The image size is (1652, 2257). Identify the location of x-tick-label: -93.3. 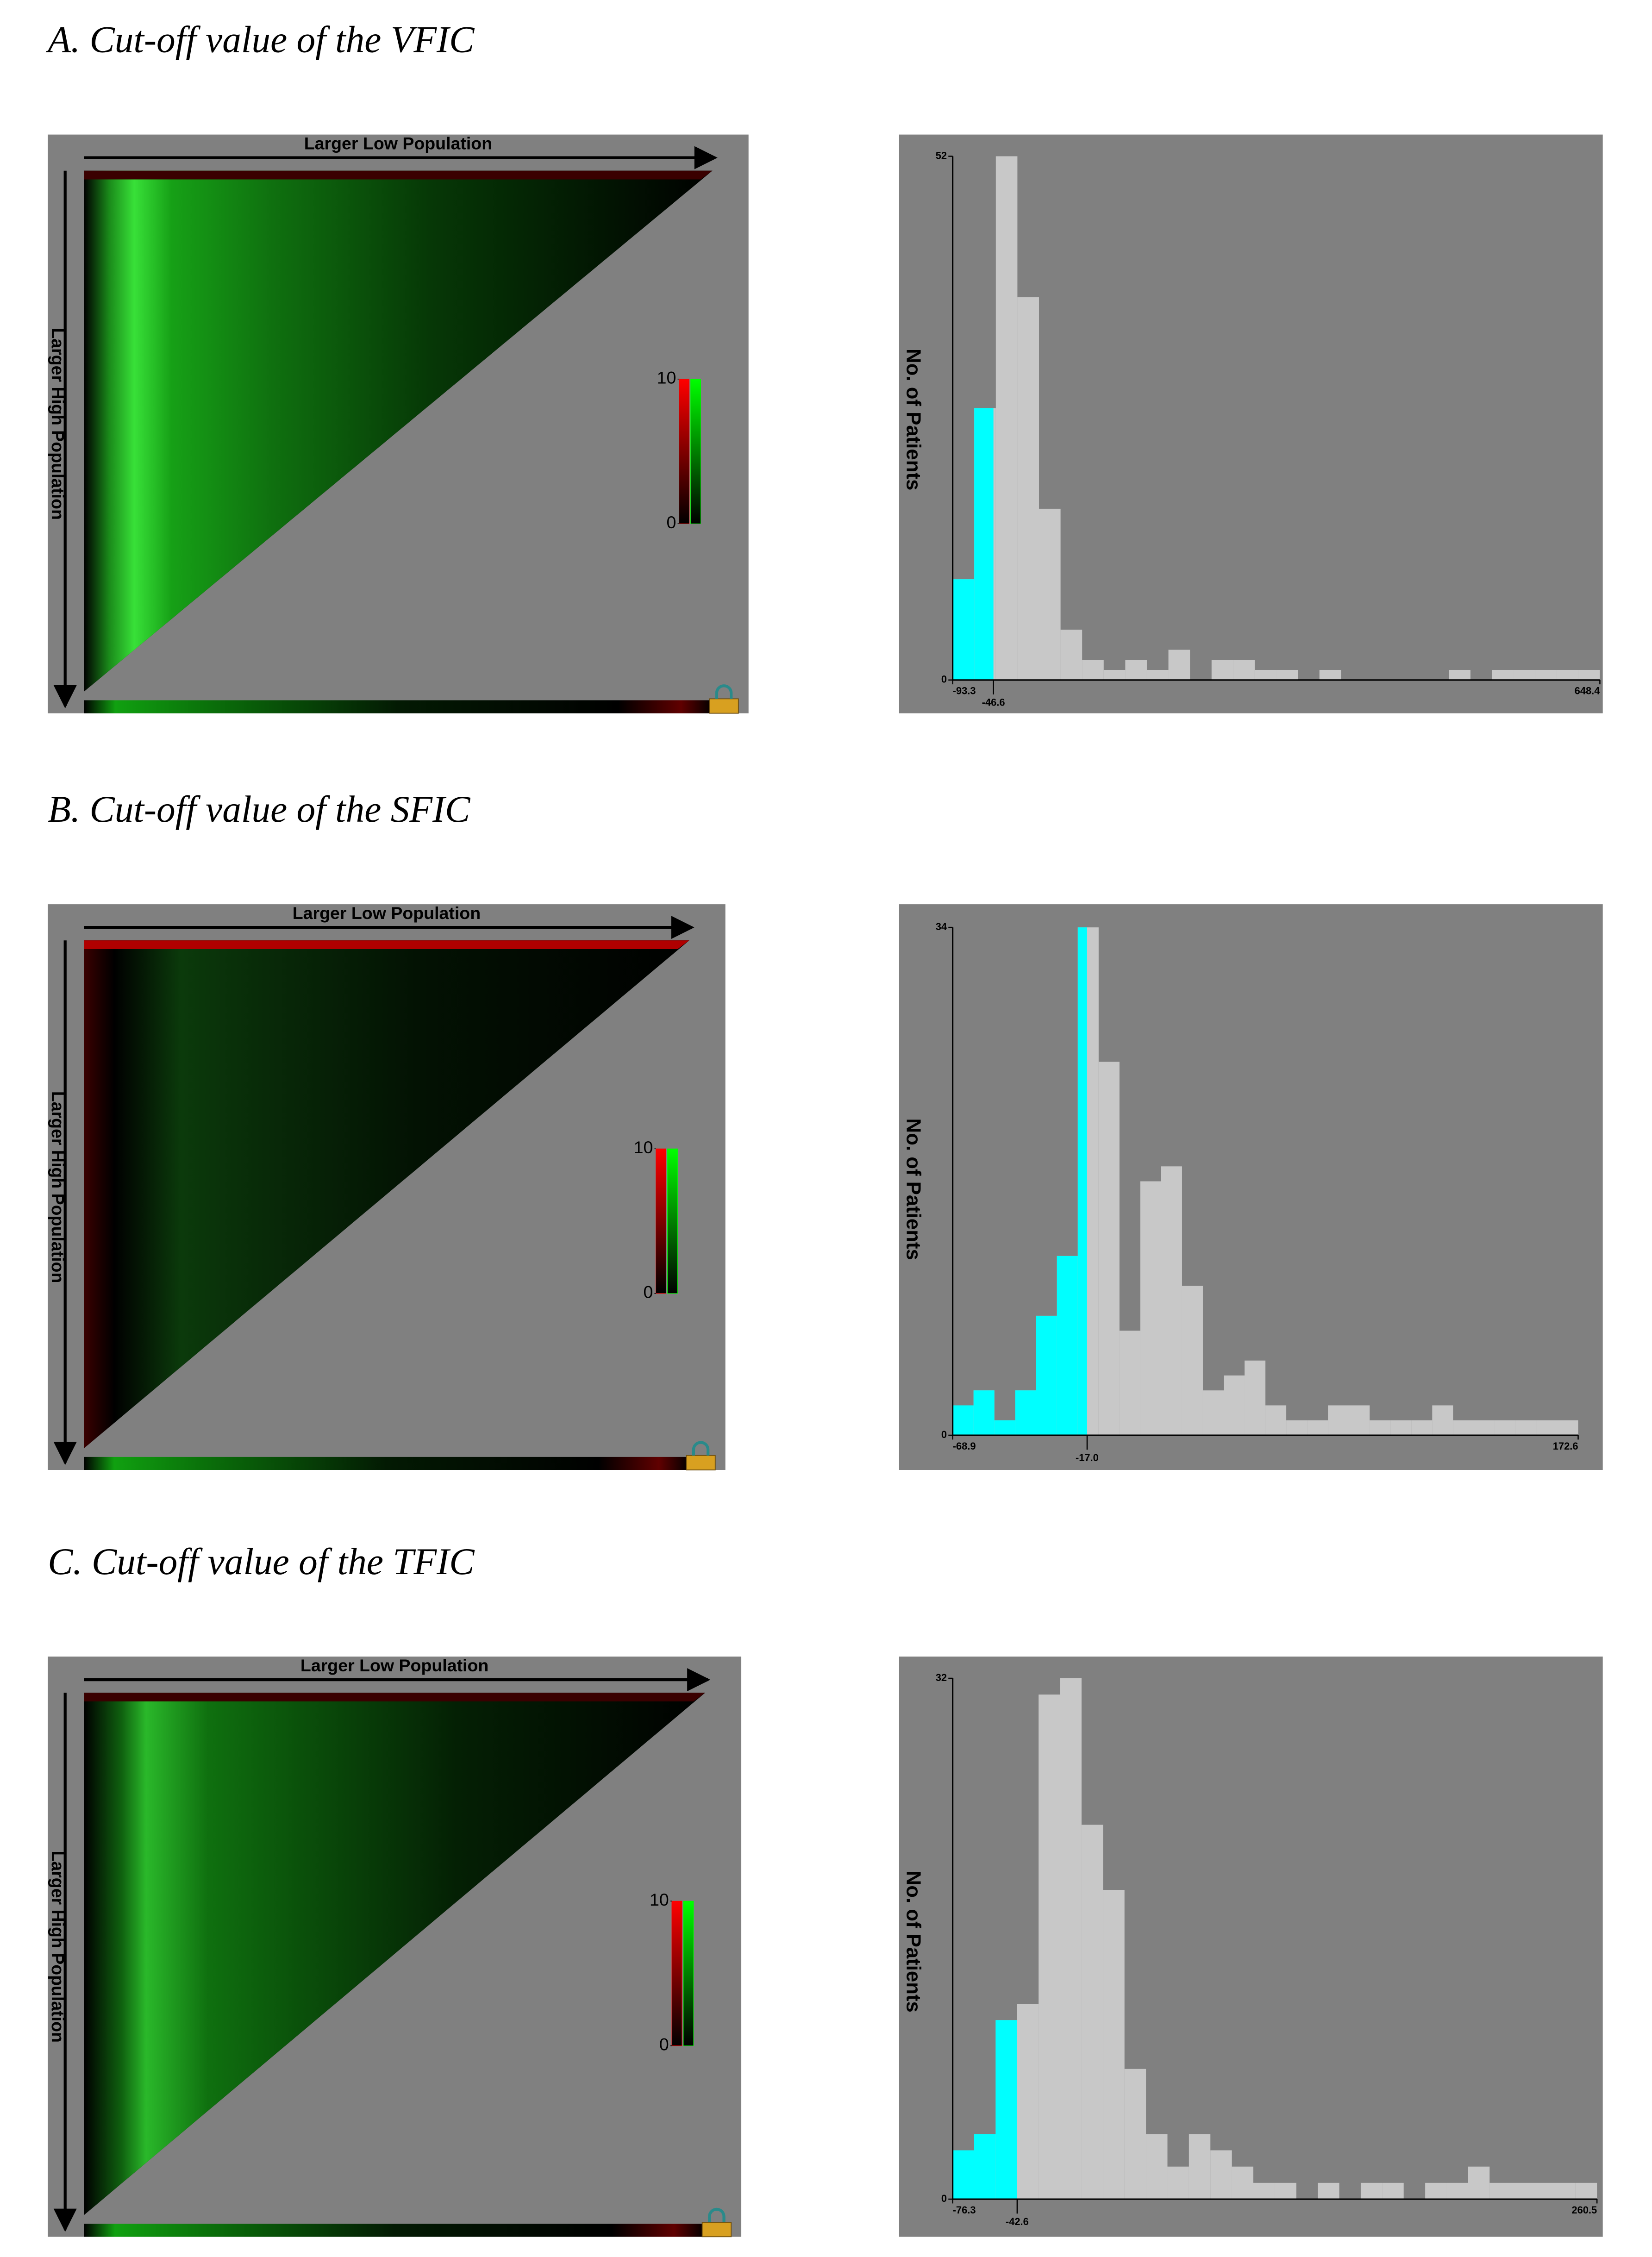
(964, 691).